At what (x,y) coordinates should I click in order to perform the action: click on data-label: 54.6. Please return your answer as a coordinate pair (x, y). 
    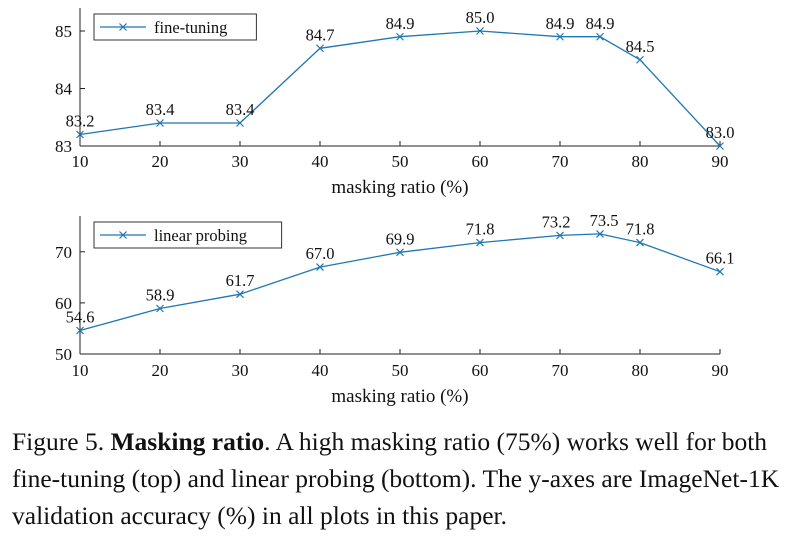
    Looking at the image, I should click on (80, 316).